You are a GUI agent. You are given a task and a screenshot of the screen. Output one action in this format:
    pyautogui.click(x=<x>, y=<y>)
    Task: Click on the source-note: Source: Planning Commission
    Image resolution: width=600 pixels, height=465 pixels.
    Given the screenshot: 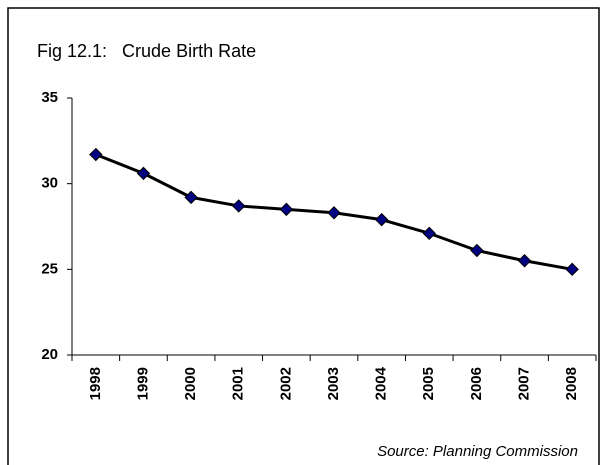 What is the action you would take?
    pyautogui.click(x=477, y=451)
    